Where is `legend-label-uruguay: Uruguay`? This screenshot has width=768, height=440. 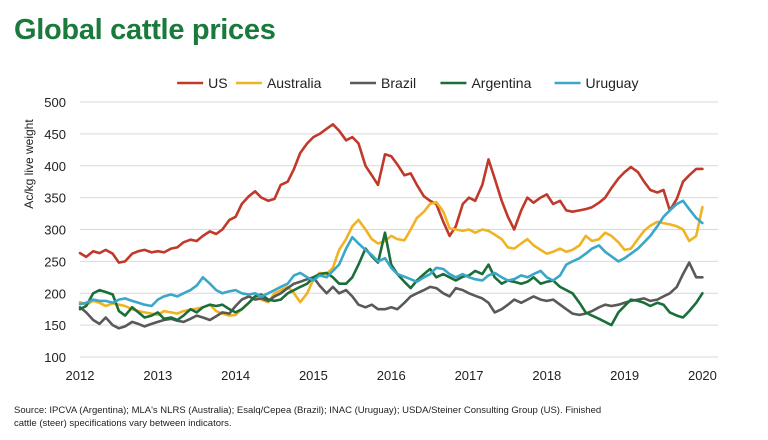 legend-label-uruguay: Uruguay is located at coordinates (612, 83).